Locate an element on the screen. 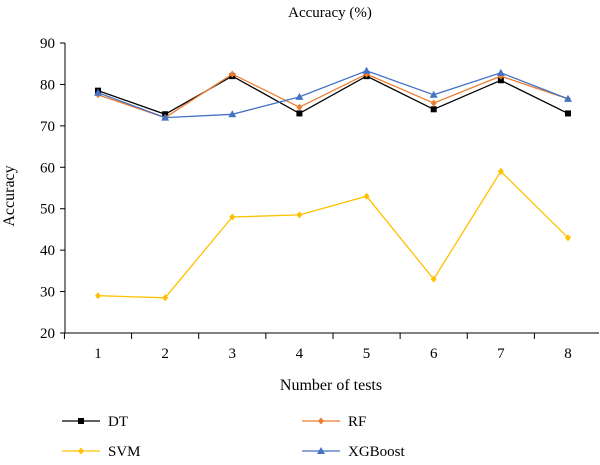  x-tick-label: 6 is located at coordinates (434, 354).